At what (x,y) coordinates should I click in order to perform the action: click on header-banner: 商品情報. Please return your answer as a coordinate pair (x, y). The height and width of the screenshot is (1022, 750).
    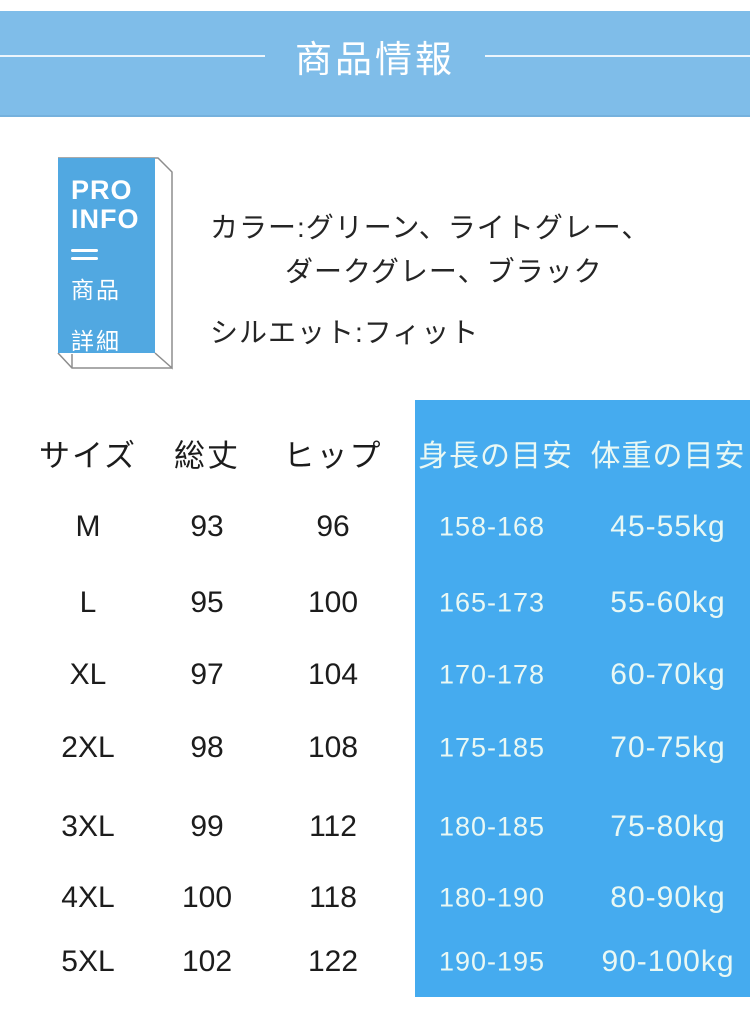
    Looking at the image, I should click on (375, 64).